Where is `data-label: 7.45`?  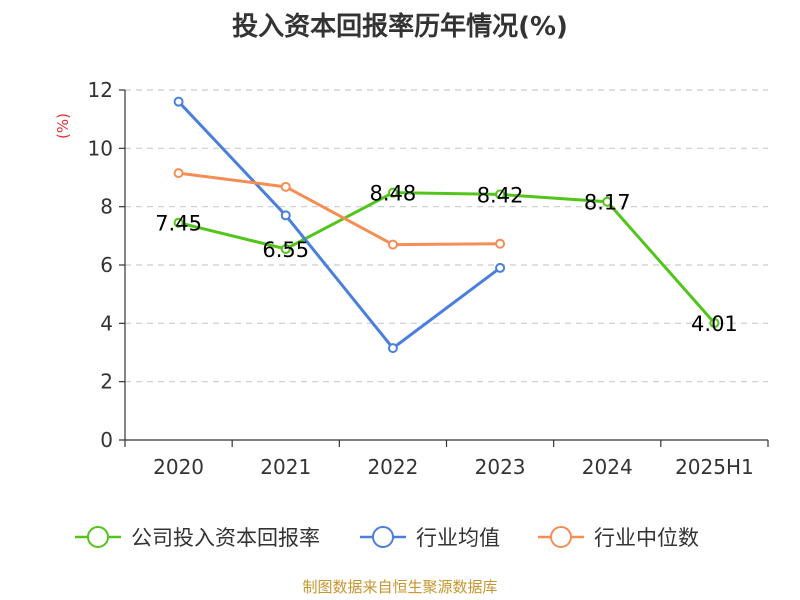 data-label: 7.45 is located at coordinates (178, 224).